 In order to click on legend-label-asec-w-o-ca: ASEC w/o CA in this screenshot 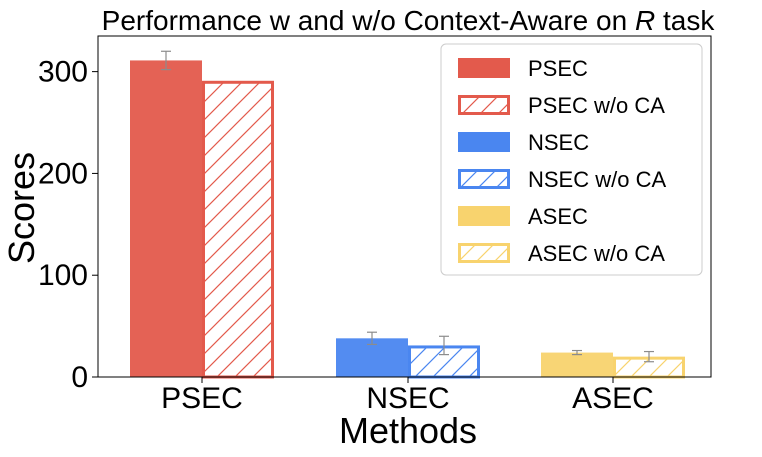, I will do `click(596, 253)`.